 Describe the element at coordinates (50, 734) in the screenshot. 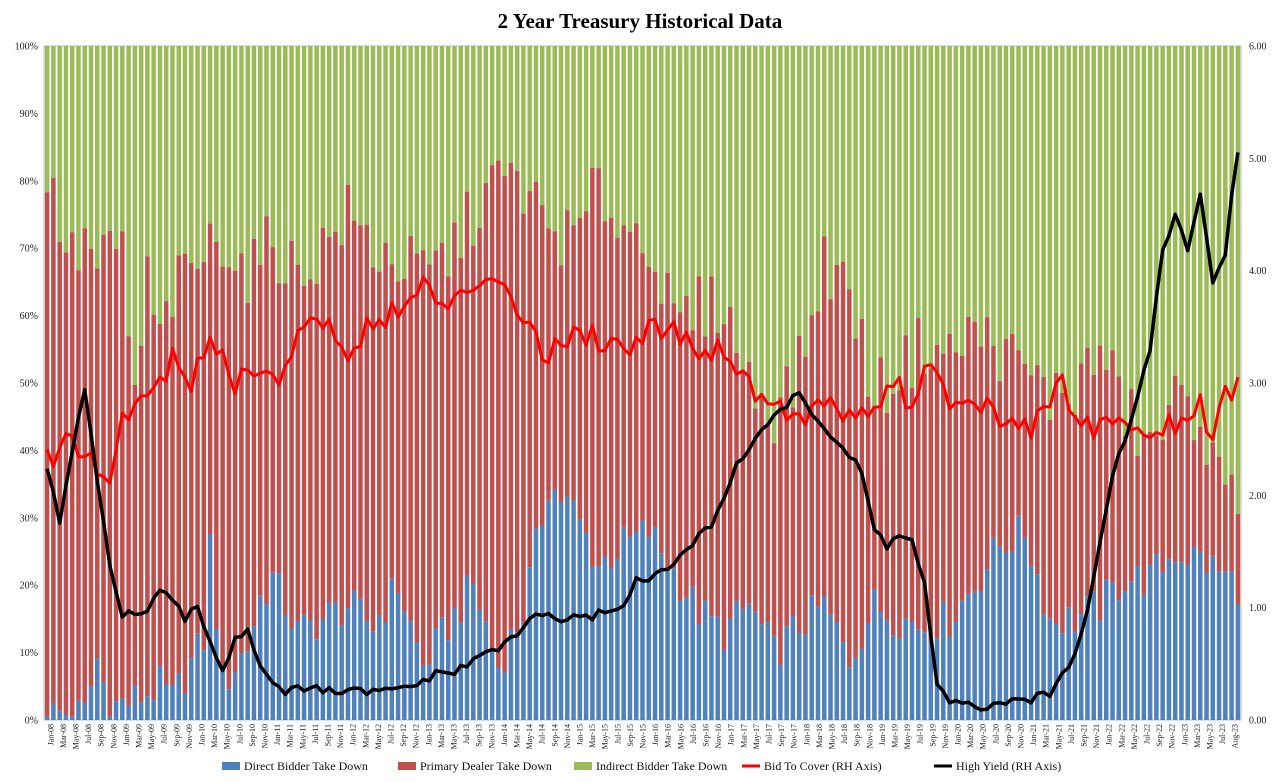

I see `x-tick-label: Jan-08` at that location.